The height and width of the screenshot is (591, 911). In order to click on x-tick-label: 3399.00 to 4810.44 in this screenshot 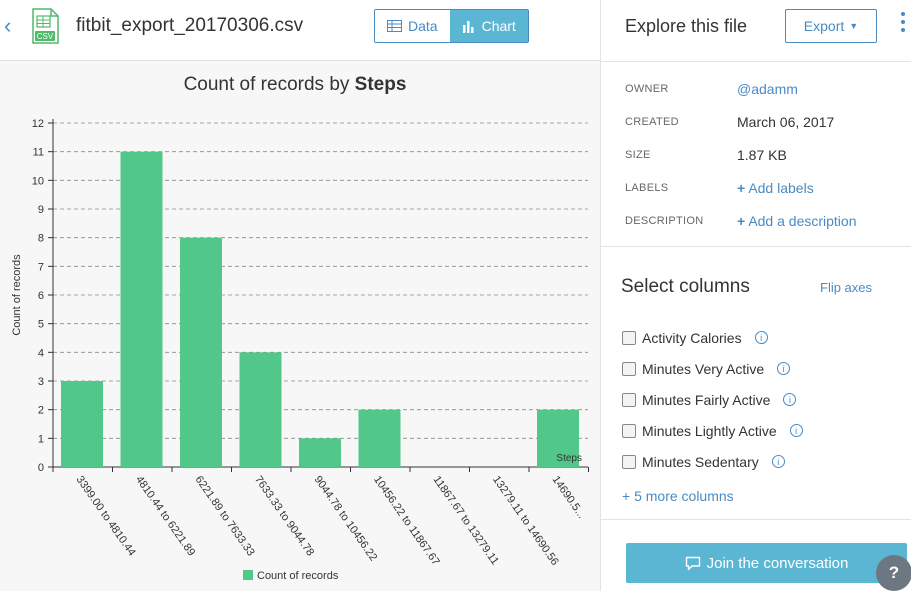, I will do `click(106, 516)`.